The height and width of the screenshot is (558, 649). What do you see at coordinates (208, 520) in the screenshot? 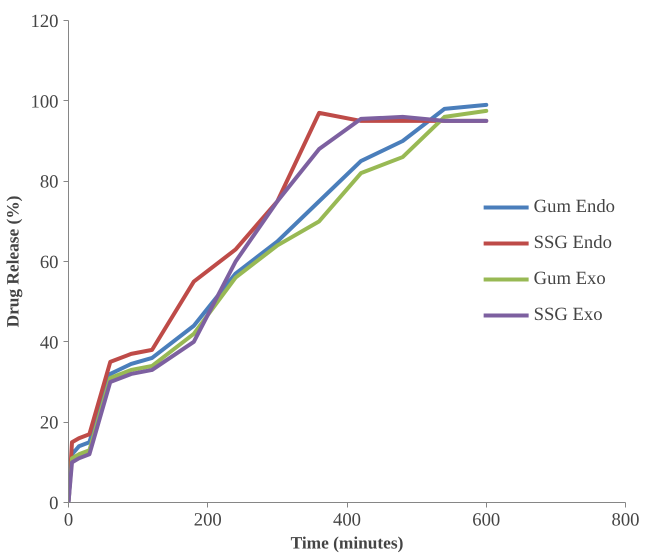
I see `x-tick-label: 200` at bounding box center [208, 520].